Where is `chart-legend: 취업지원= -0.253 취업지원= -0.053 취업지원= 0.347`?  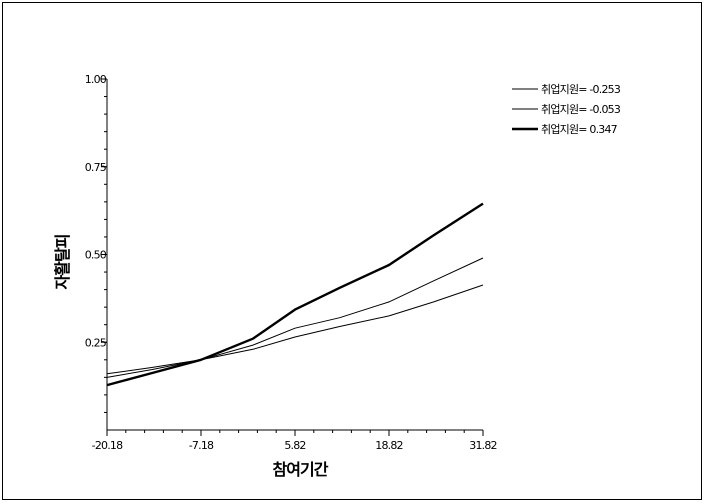 chart-legend: 취업지원= -0.253 취업지원= -0.053 취업지원= 0.347 is located at coordinates (567, 109).